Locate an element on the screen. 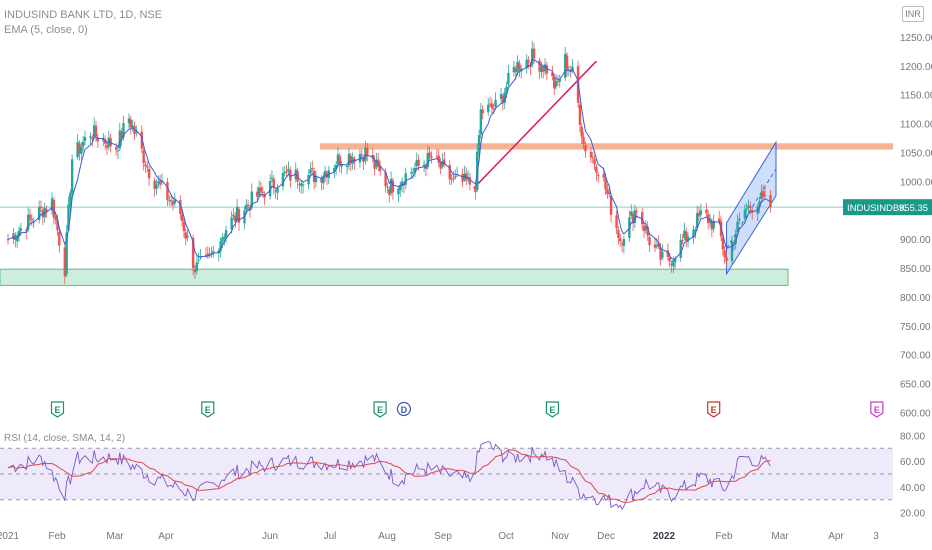 This screenshot has height=550, width=932. ema-indicator-label: EMA (5, close, 0) is located at coordinates (46, 30).